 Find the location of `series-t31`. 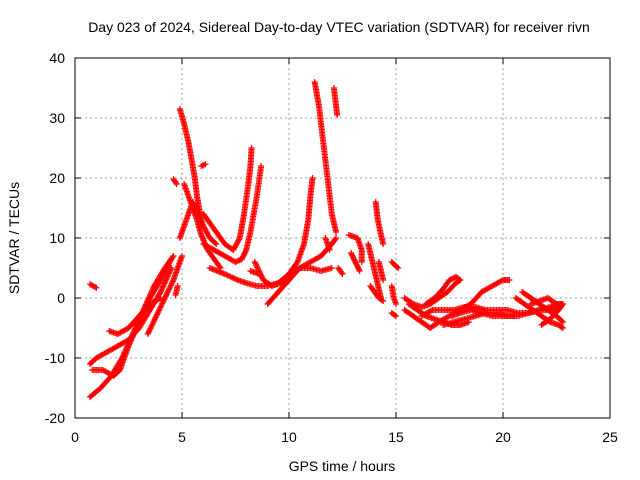

series-t31 is located at coordinates (393, 314).